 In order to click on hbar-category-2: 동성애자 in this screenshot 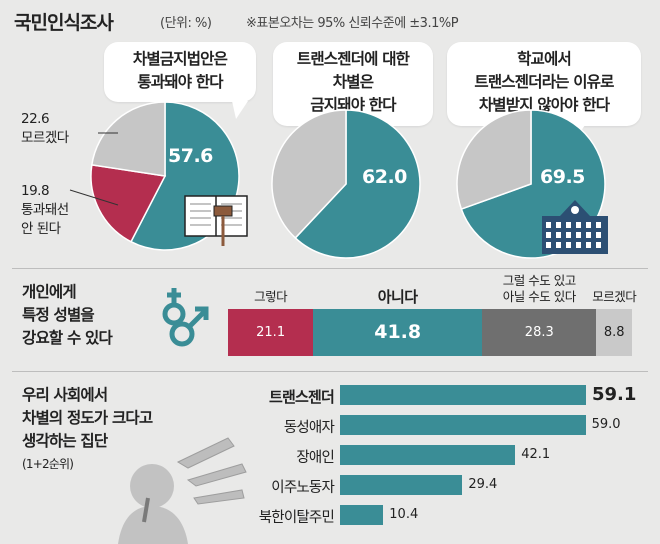, I will do `click(309, 428)`.